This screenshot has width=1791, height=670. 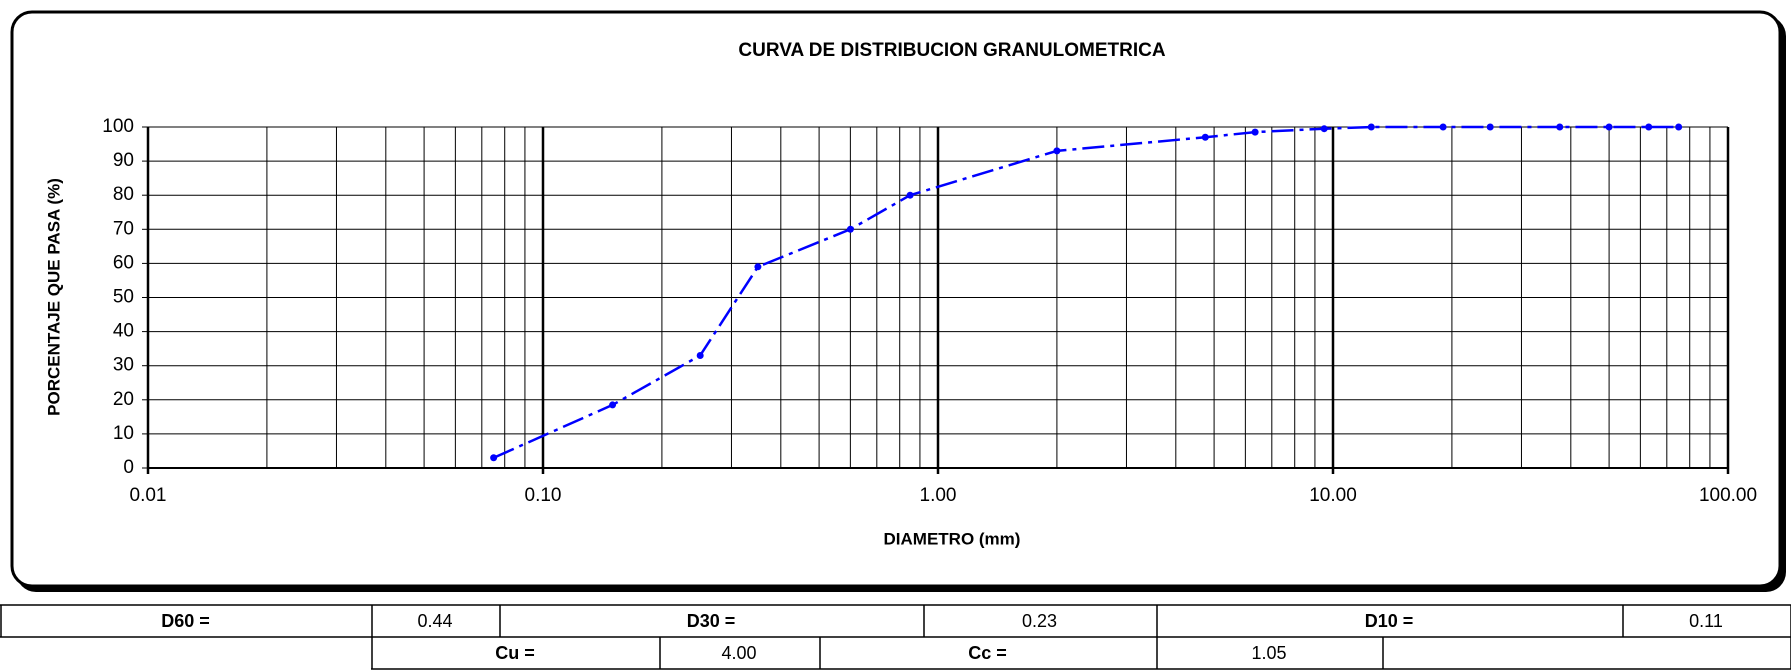 What do you see at coordinates (738, 653) in the screenshot?
I see `table-cell: 4.00` at bounding box center [738, 653].